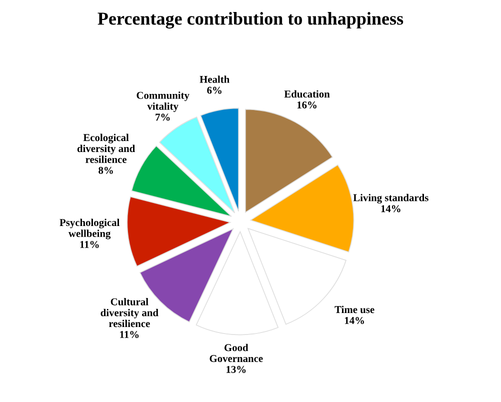 This screenshot has width=501, height=402. What do you see at coordinates (90, 229) in the screenshot?
I see `slice-label: Psychological wellbeing` at bounding box center [90, 229].